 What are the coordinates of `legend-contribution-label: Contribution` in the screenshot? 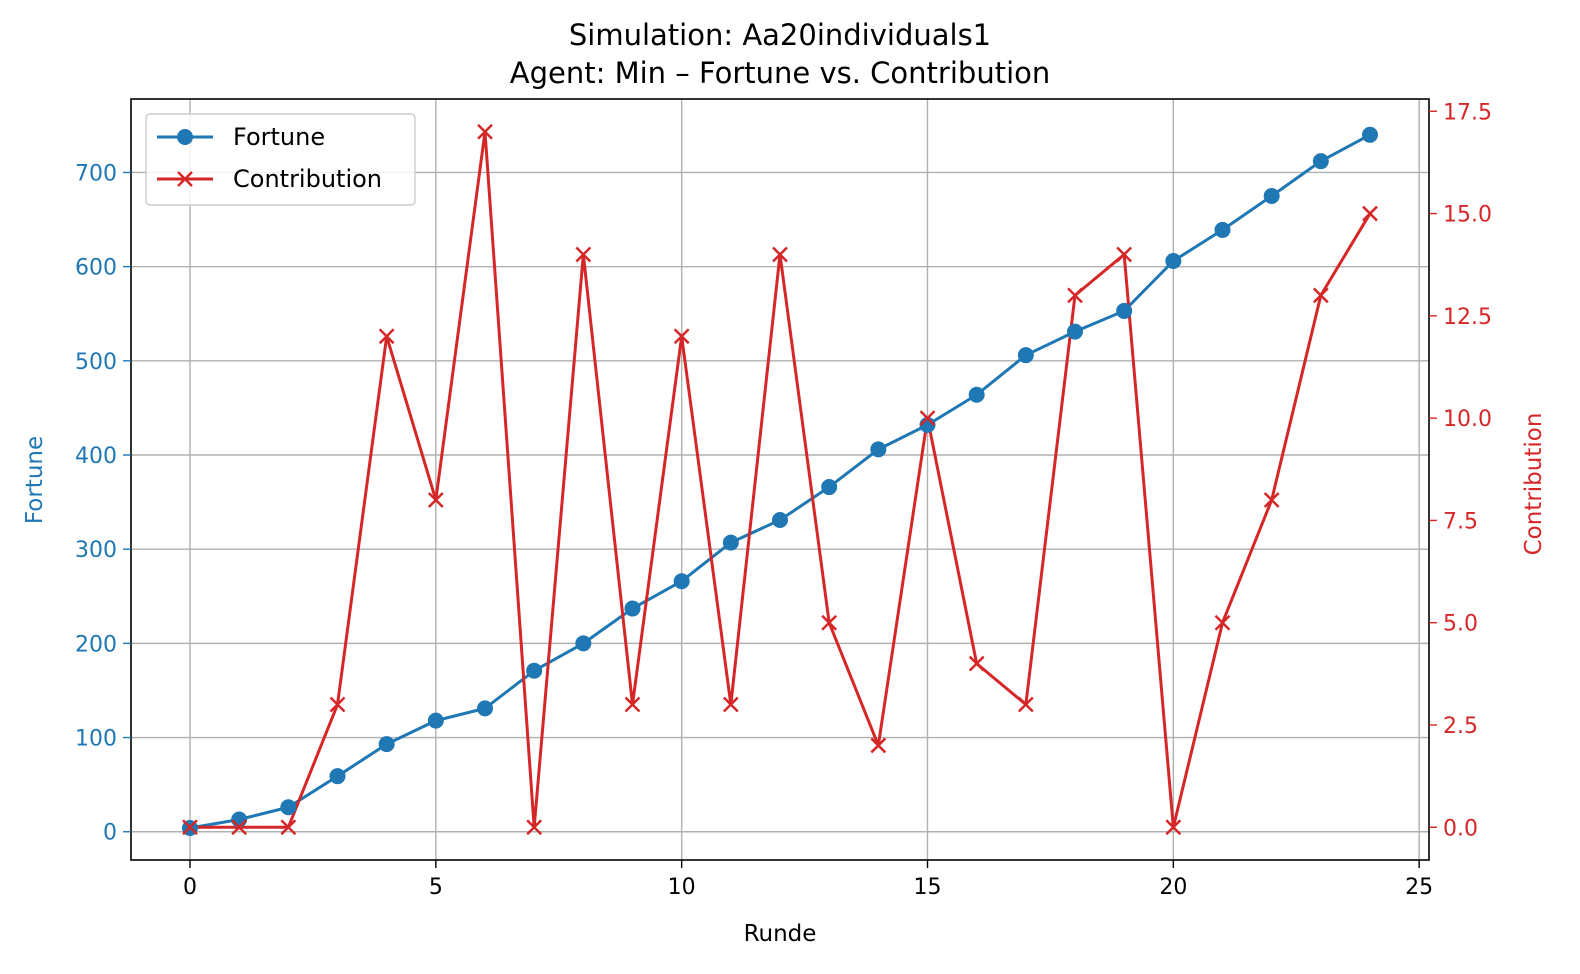 It's located at (307, 179).